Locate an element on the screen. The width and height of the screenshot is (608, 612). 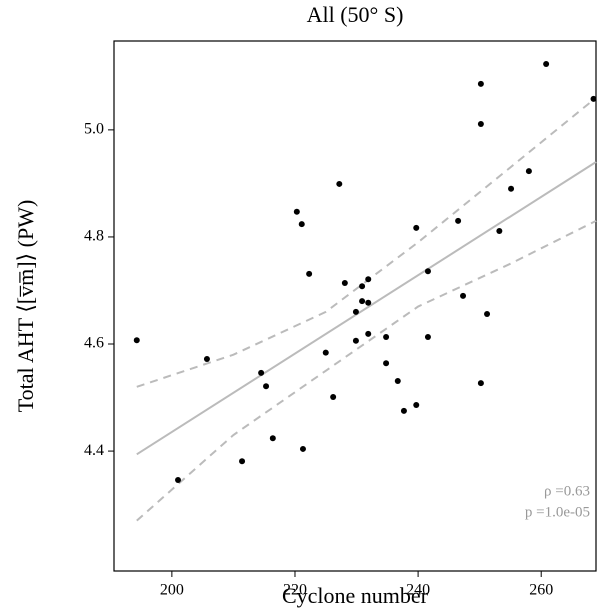
y-tick-label: 4.8 is located at coordinates (94, 236).